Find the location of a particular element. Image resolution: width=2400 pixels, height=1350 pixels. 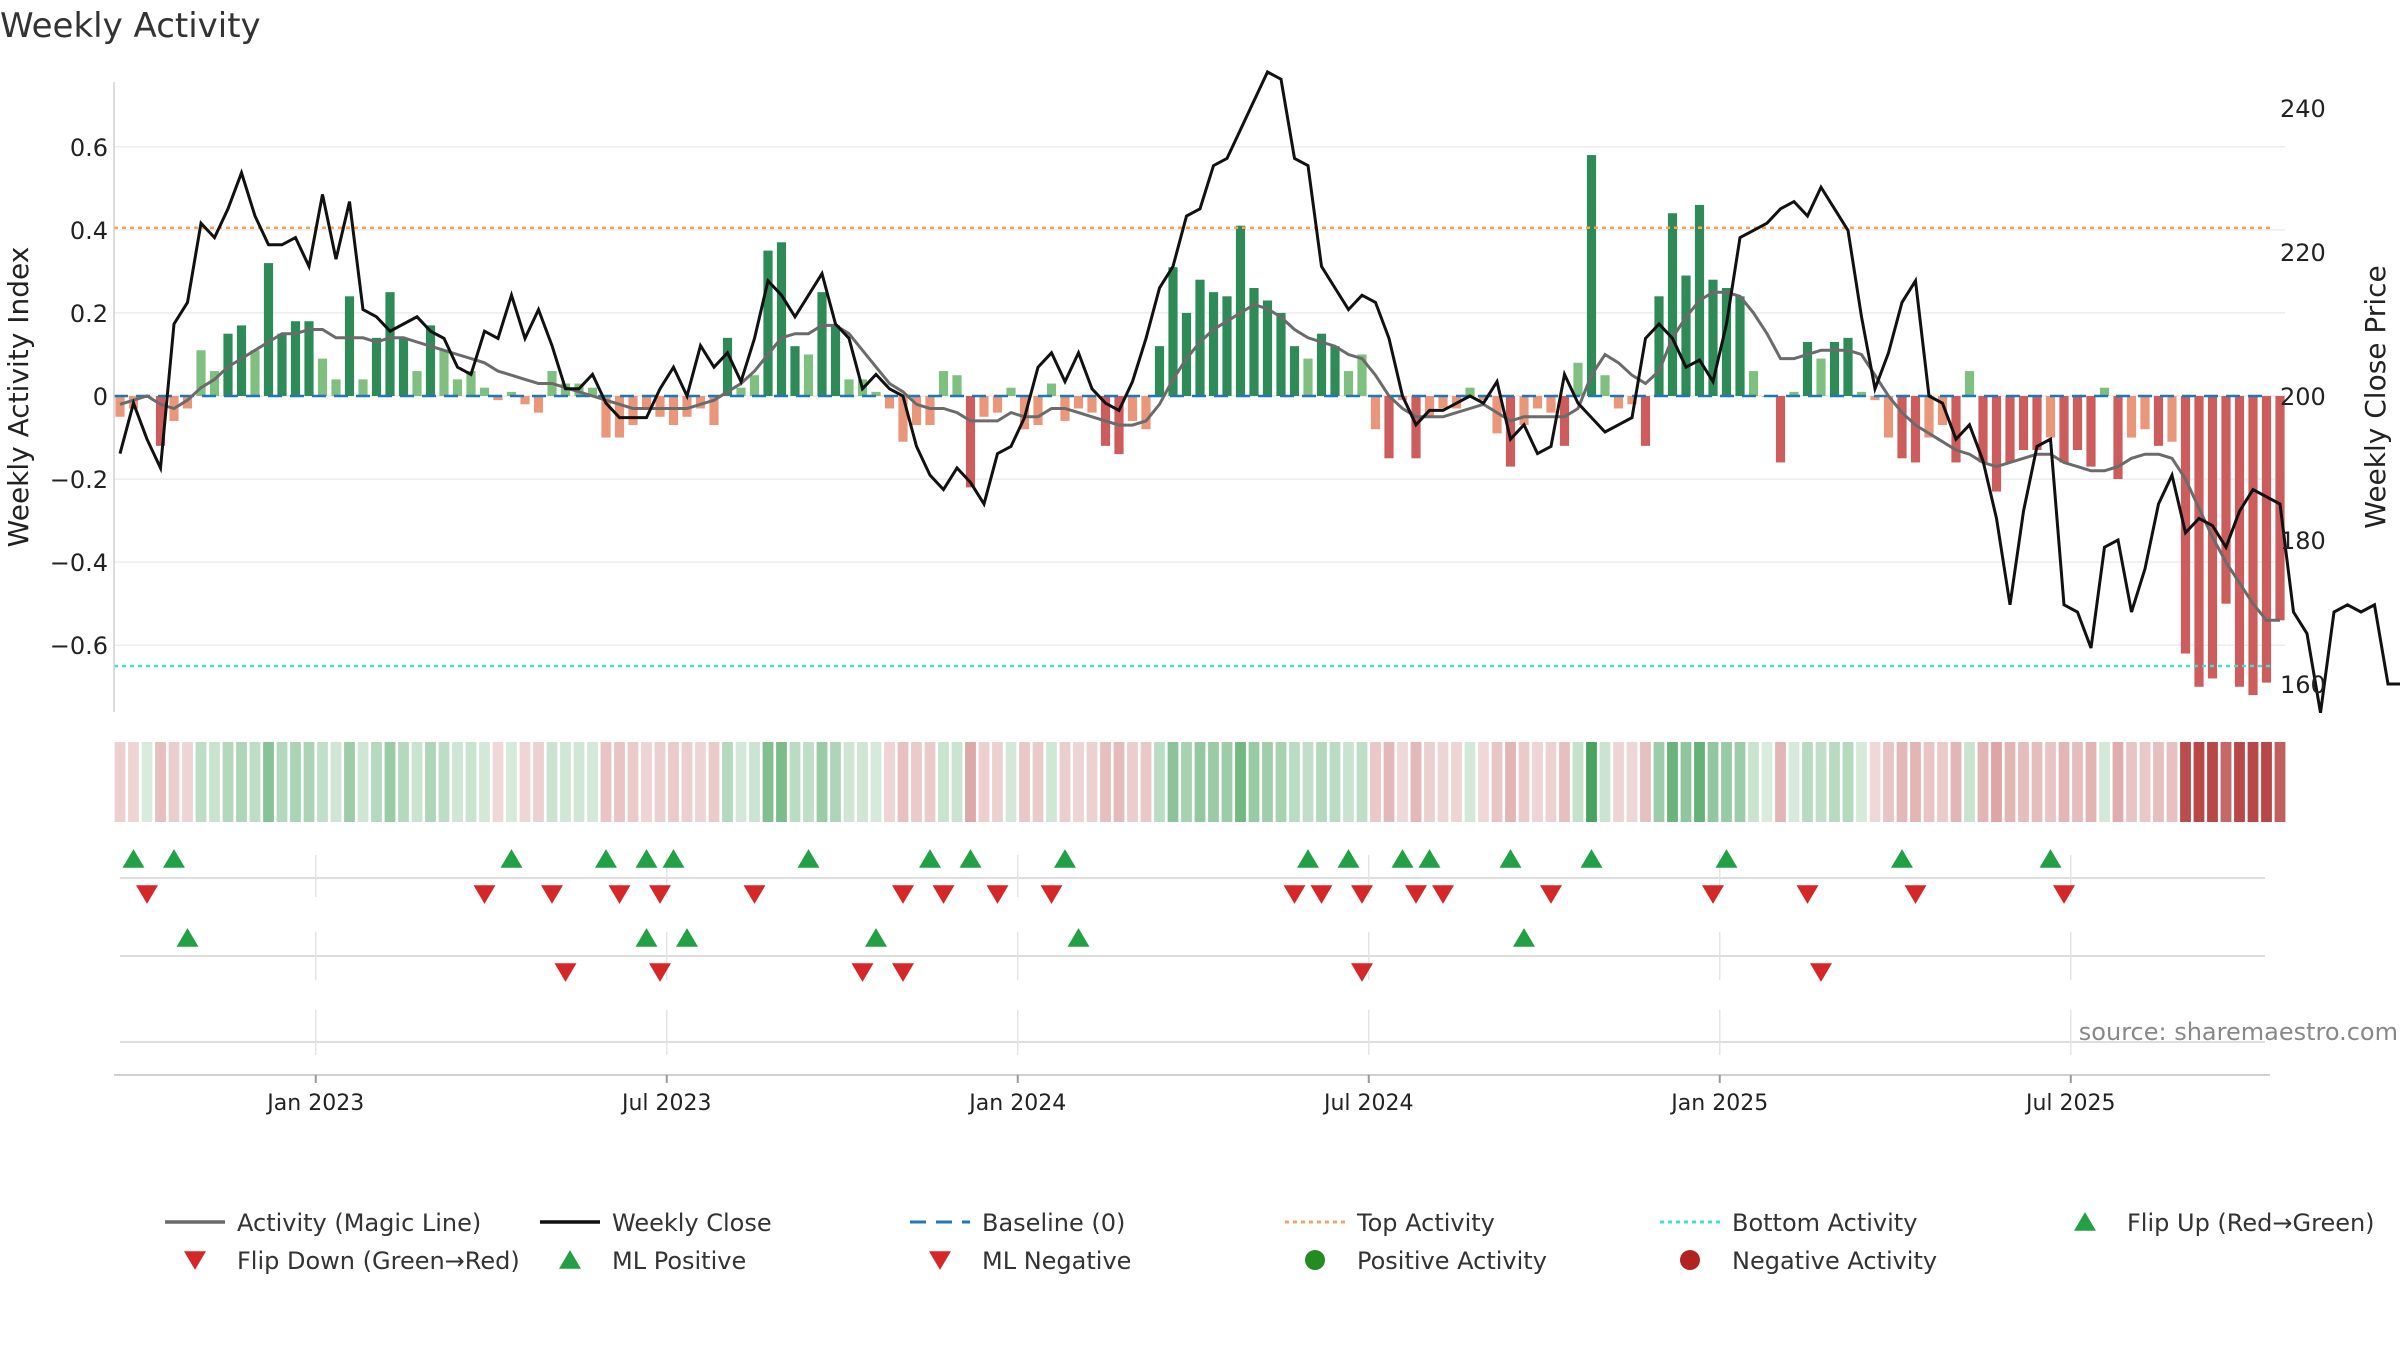

x-tick-label: Jan 2025 is located at coordinates (1718, 1103).